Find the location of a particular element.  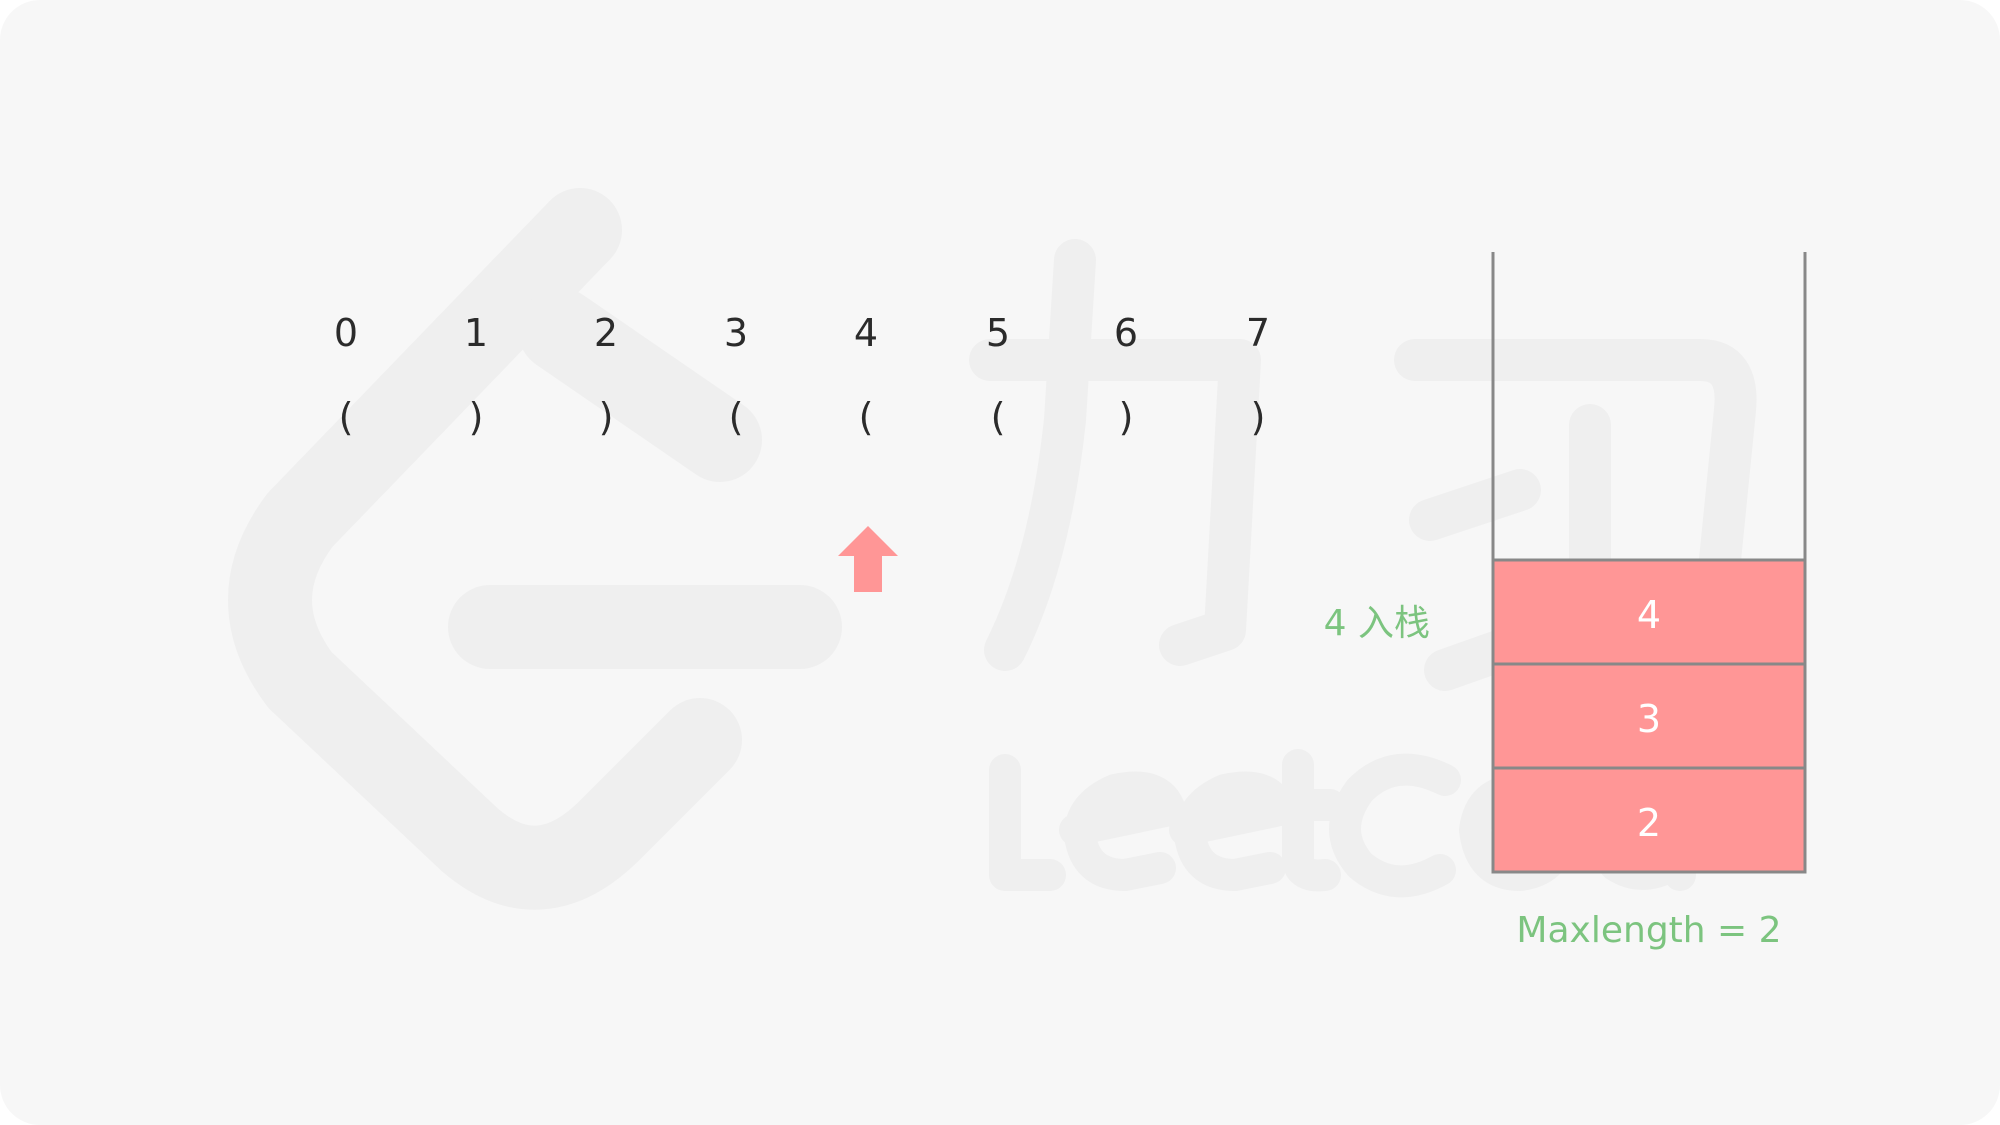

stack-walls is located at coordinates (1649, 563).